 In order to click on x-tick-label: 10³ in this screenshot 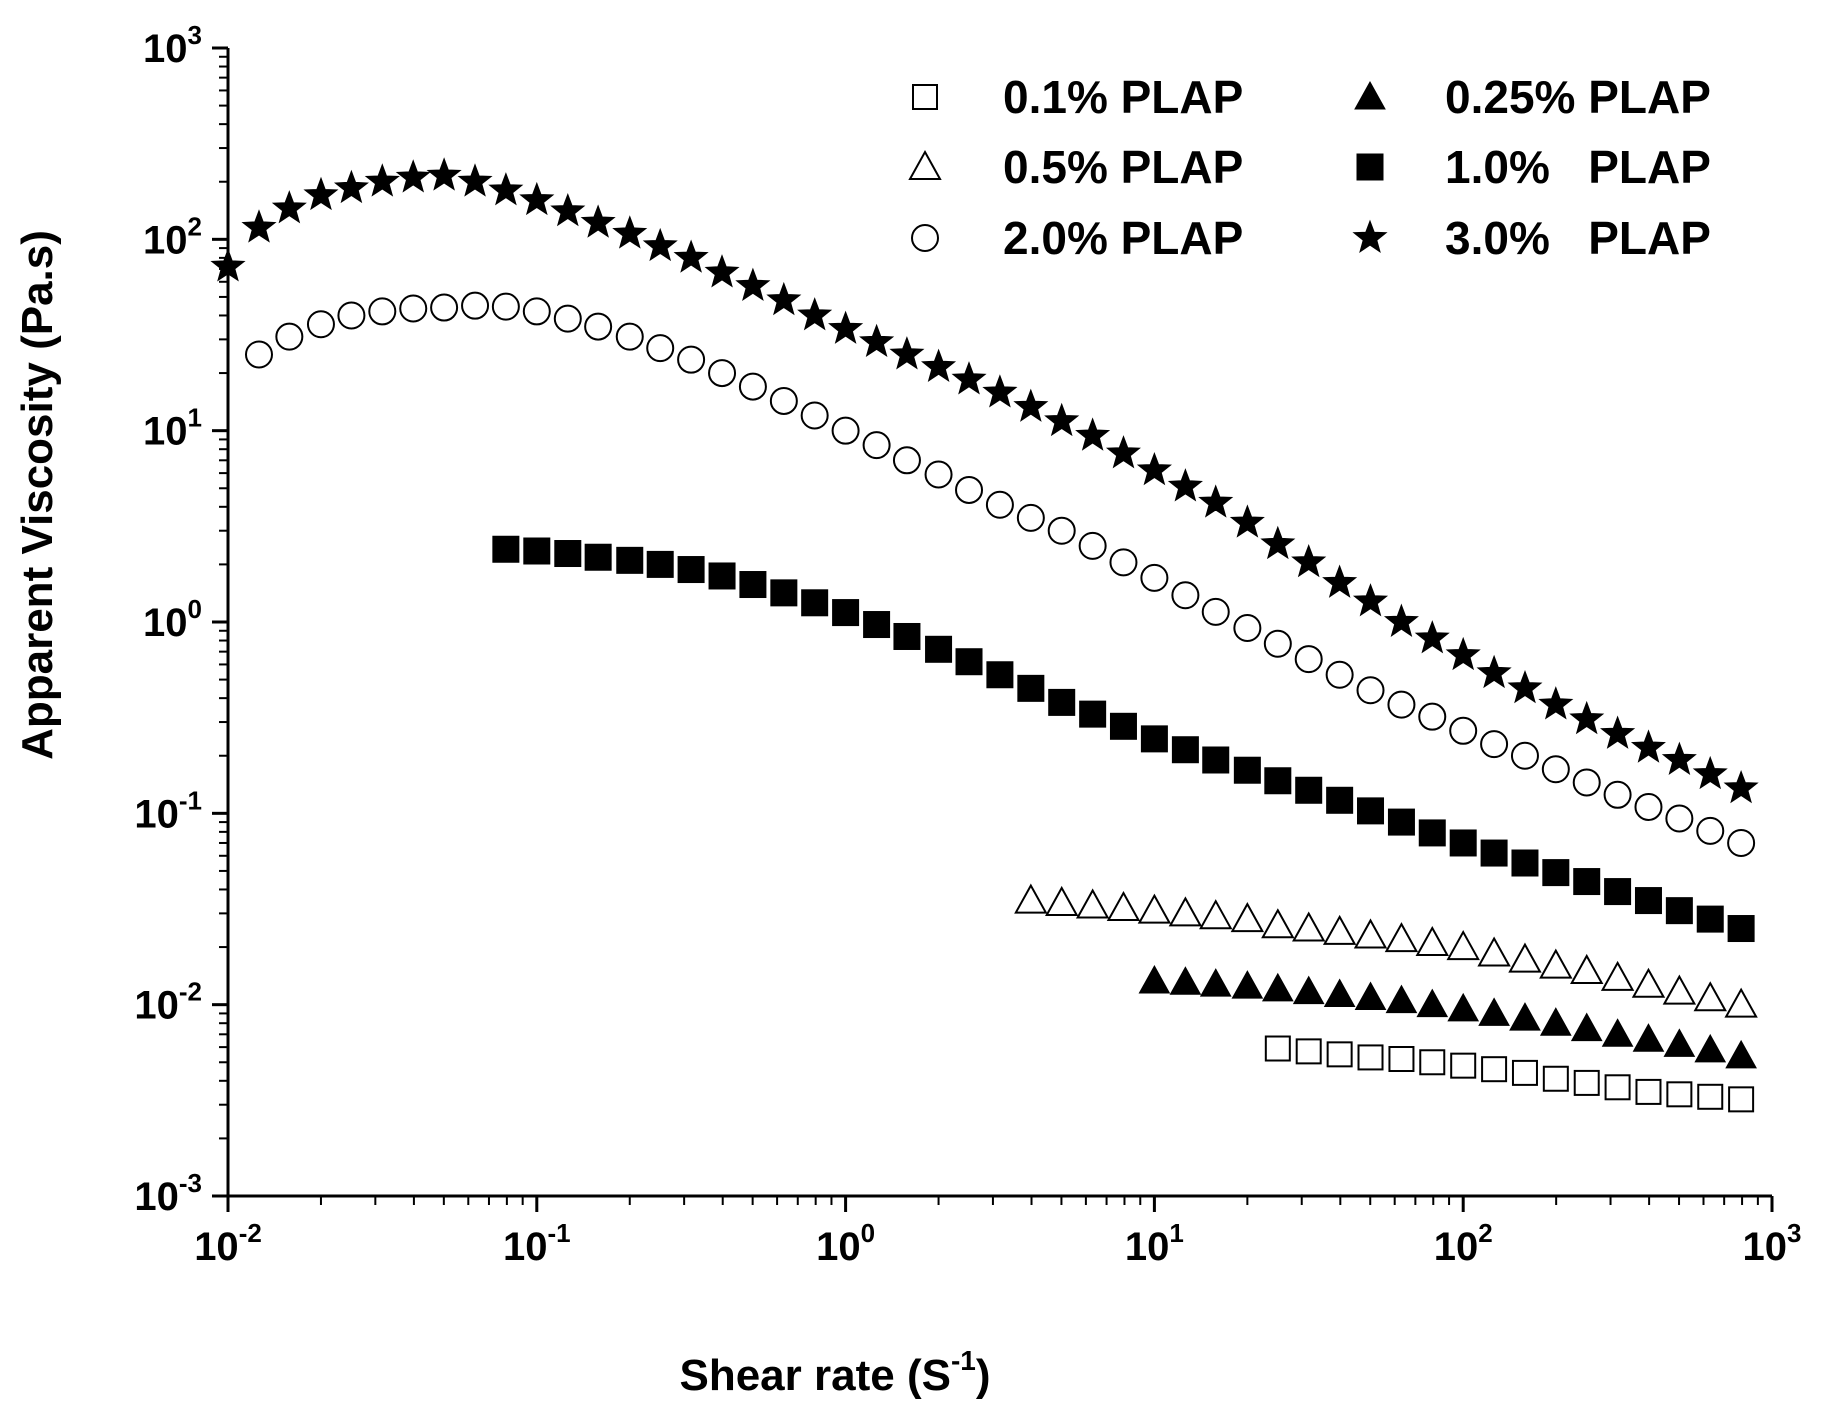, I will do `click(1772, 1243)`.